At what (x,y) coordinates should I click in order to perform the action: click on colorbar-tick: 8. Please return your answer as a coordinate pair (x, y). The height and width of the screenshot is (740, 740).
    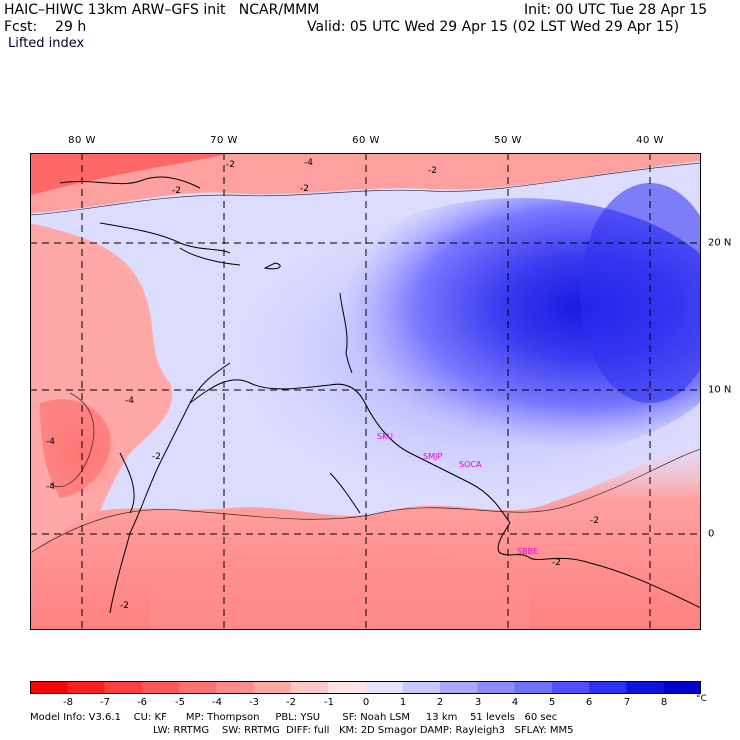
    Looking at the image, I should click on (664, 702).